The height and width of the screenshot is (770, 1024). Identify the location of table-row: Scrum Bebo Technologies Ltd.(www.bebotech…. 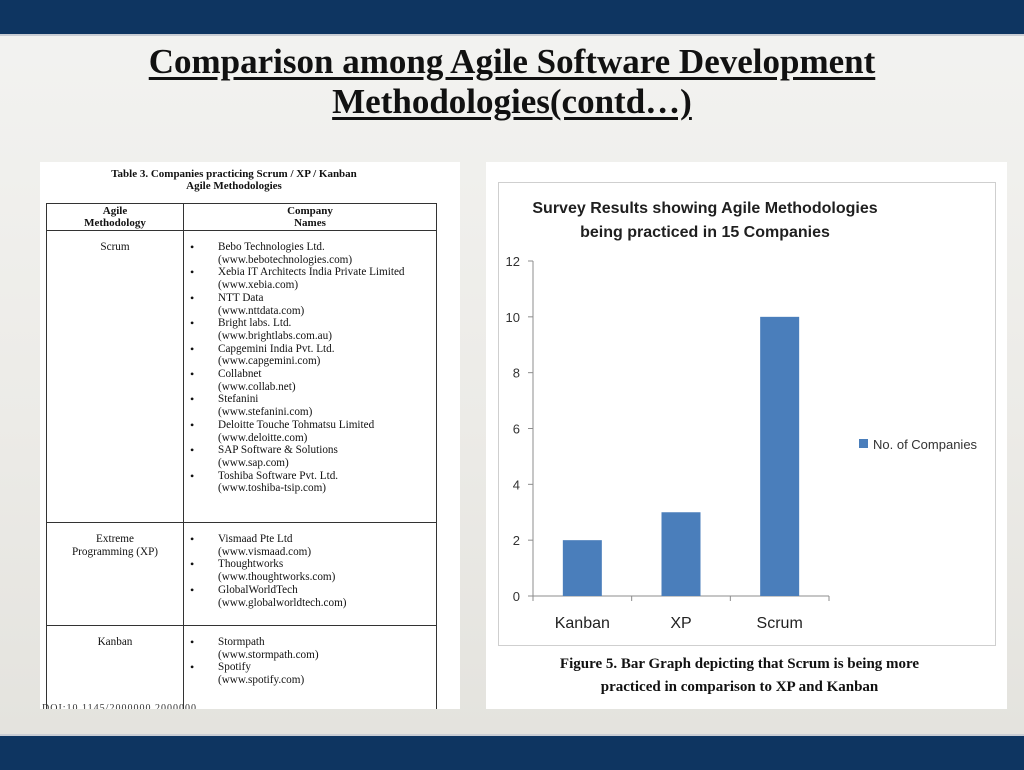
(241, 376).